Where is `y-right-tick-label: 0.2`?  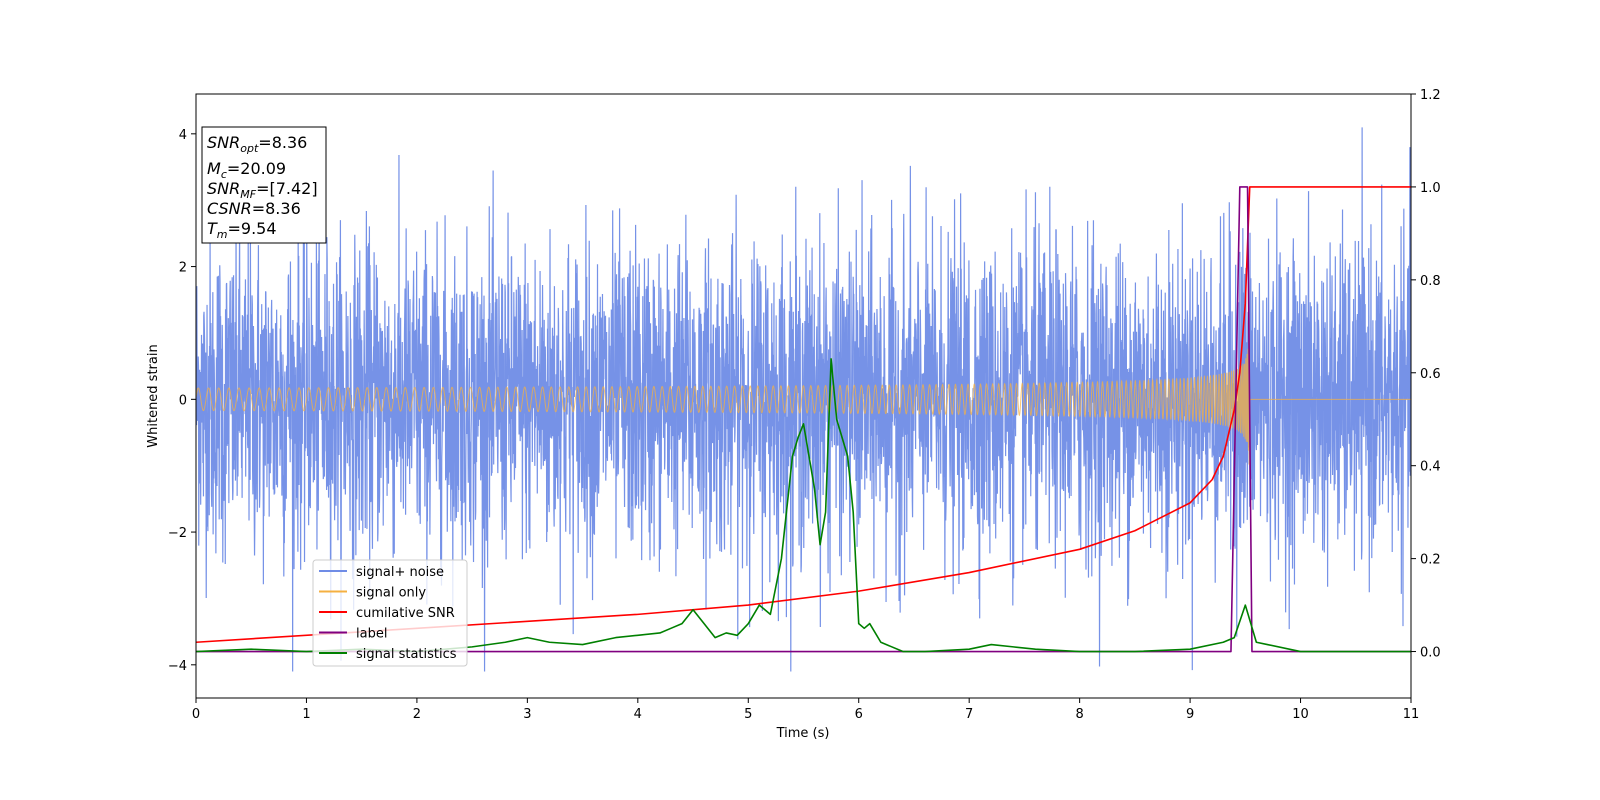 y-right-tick-label: 0.2 is located at coordinates (1430, 560).